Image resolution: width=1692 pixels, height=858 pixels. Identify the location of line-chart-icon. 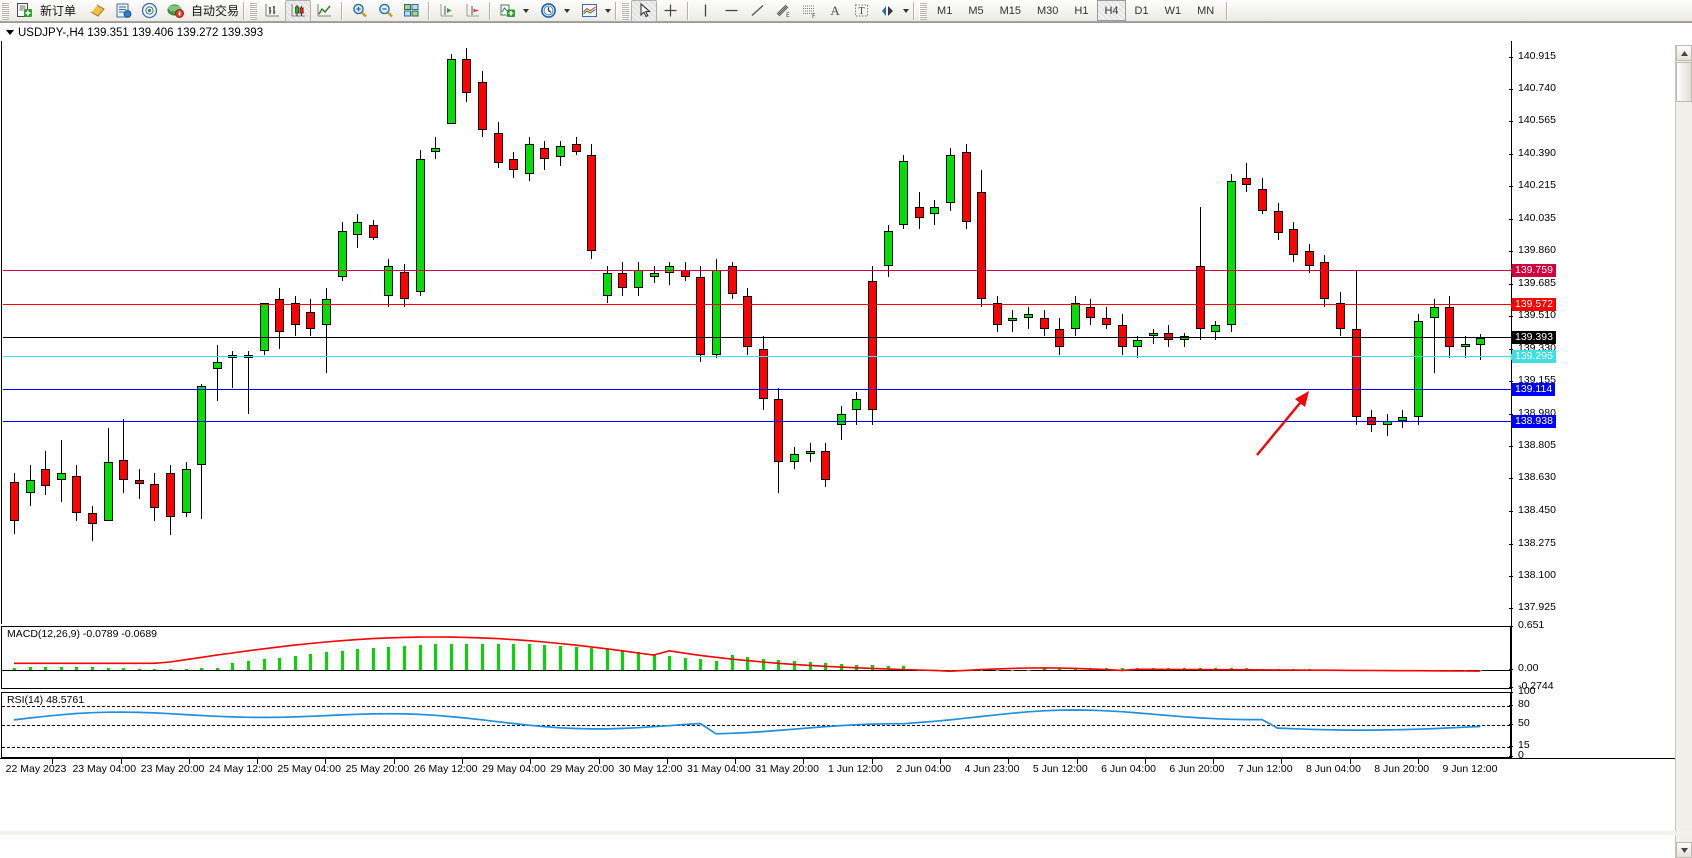
(324, 11).